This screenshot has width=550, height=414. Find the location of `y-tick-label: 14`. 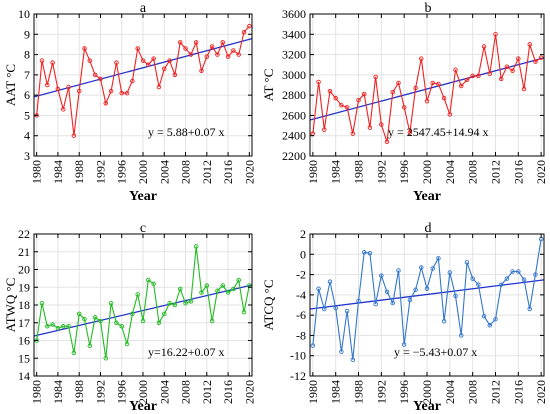

y-tick-label: 14 is located at coordinates (24, 376).